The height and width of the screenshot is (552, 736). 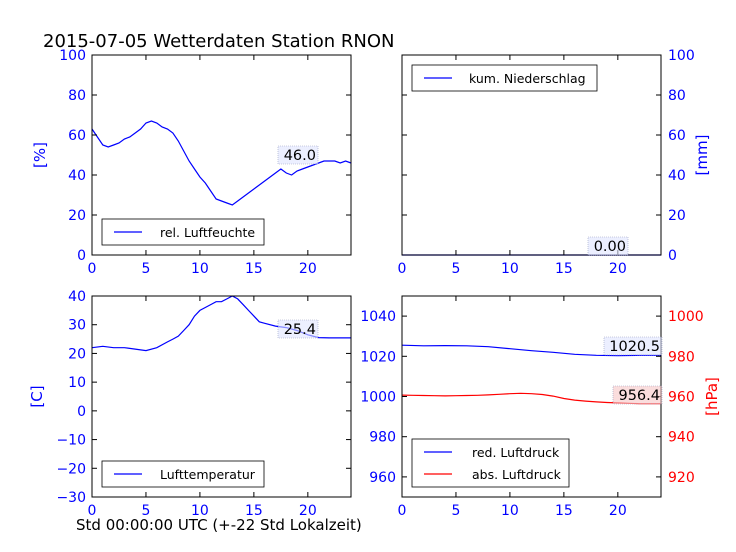 What do you see at coordinates (702, 155) in the screenshot?
I see `y-axis-label-precipitation: [mm]` at bounding box center [702, 155].